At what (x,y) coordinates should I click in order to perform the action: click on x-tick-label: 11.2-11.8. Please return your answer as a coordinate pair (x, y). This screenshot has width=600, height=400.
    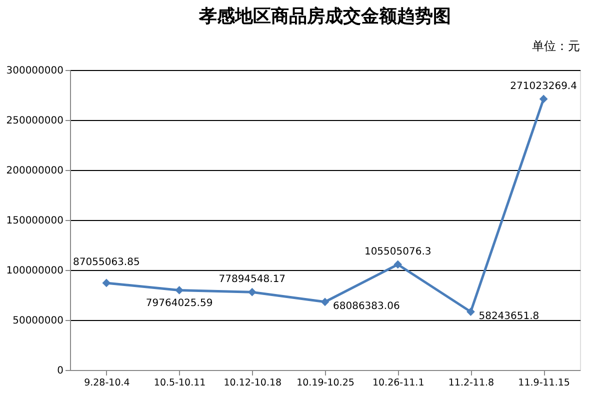
    Looking at the image, I should click on (471, 383).